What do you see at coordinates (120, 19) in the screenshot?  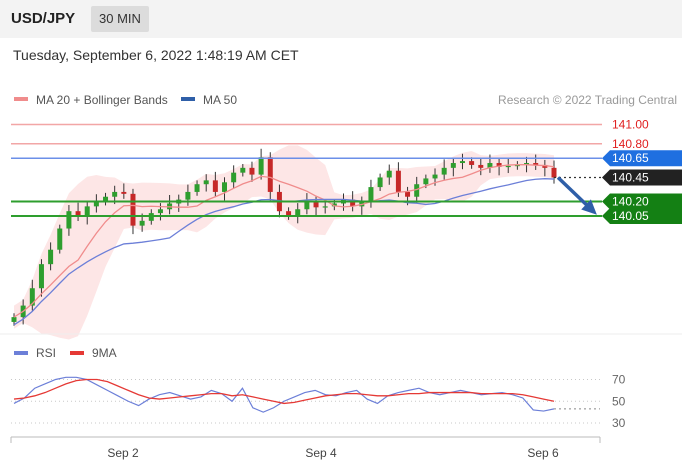 I see `timeframe-button: 30 MIN` at bounding box center [120, 19].